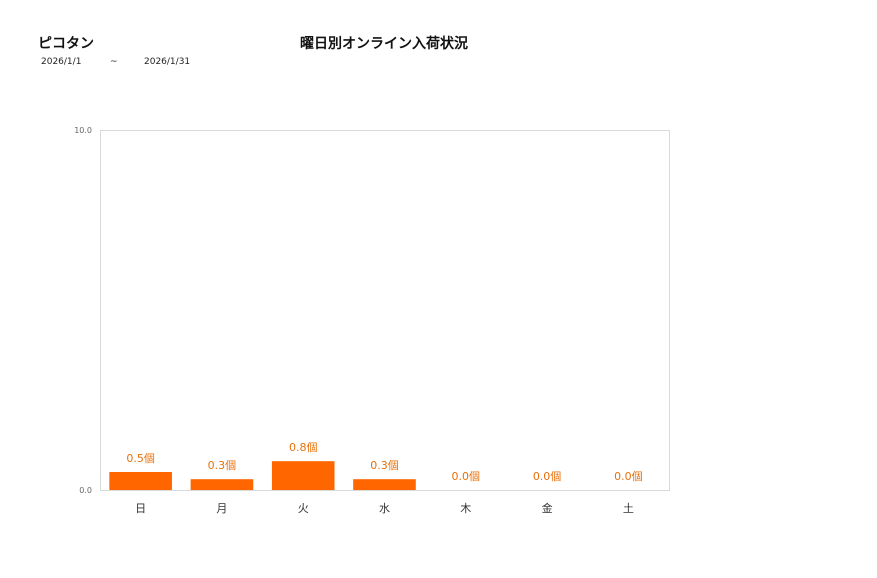  I want to click on y-tick-label: 10.0, so click(83, 130).